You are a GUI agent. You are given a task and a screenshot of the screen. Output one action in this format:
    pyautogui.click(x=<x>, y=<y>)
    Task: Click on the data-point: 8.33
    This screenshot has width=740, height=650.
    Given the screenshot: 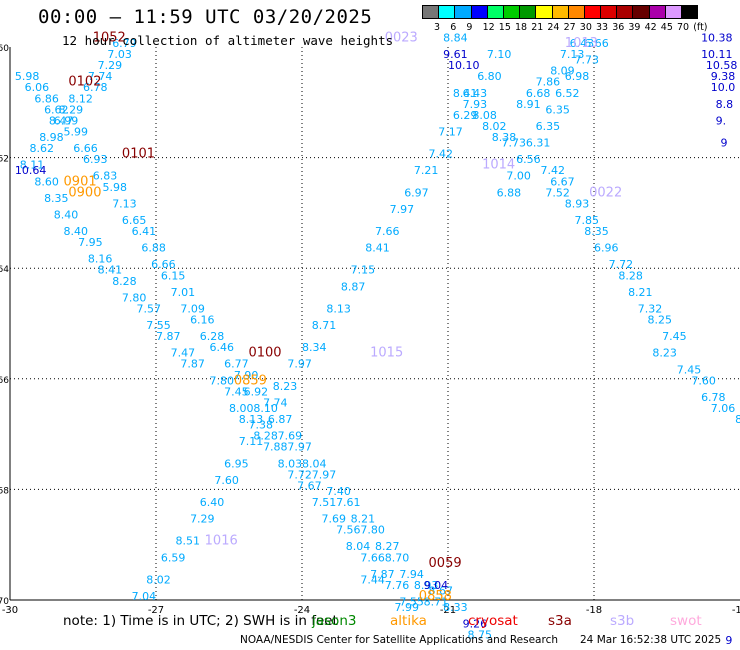 What is the action you would take?
    pyautogui.click(x=455, y=607)
    